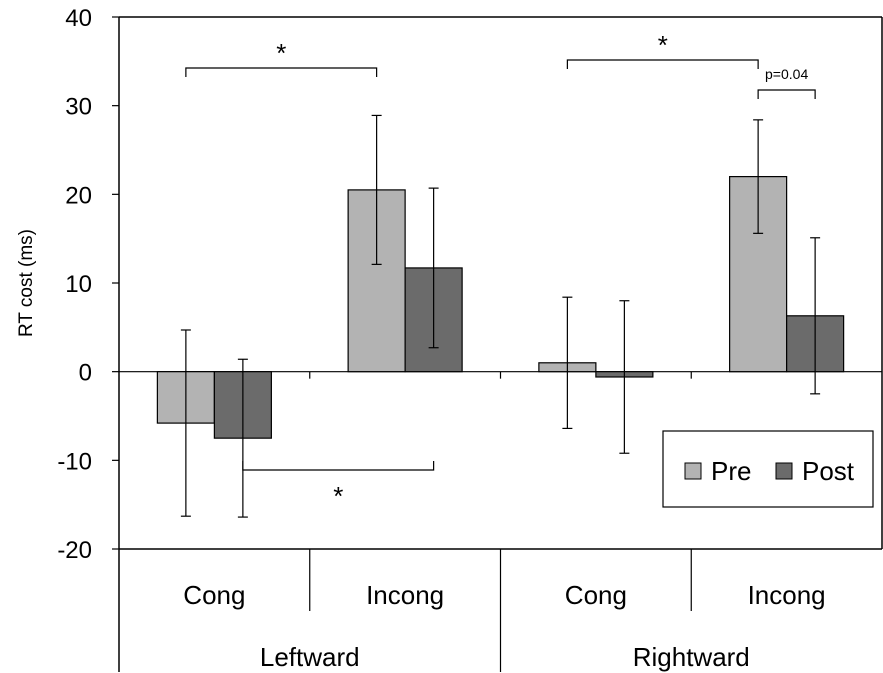 This screenshot has height=673, width=883. I want to click on legend: Pre Post, so click(768, 469).